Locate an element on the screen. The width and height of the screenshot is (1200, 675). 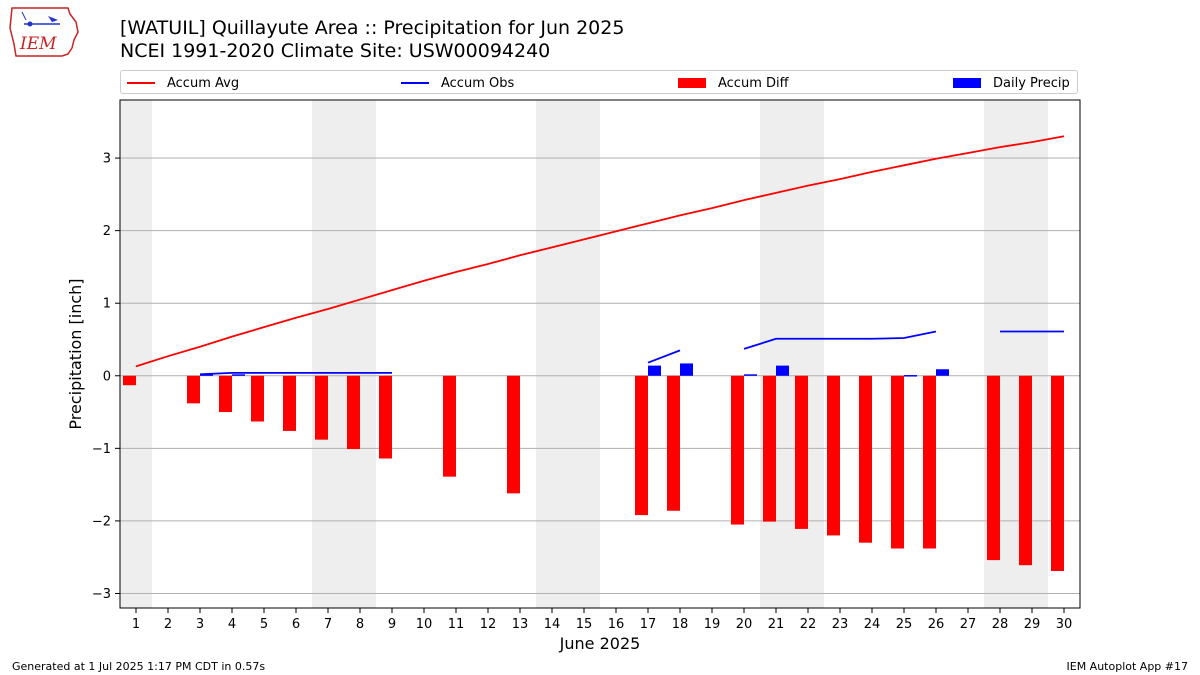
x-tick-label: 24 is located at coordinates (872, 624).